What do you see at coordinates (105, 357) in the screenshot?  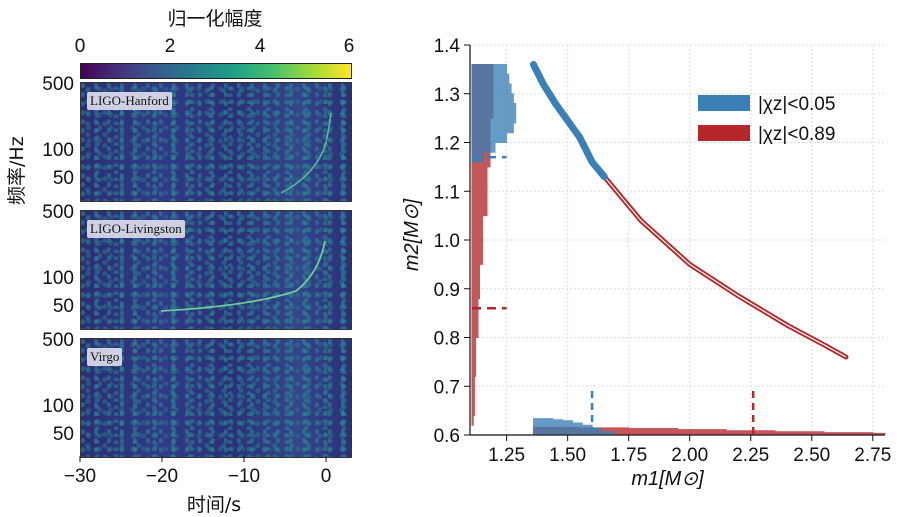 I see `panel-label: Virgo` at bounding box center [105, 357].